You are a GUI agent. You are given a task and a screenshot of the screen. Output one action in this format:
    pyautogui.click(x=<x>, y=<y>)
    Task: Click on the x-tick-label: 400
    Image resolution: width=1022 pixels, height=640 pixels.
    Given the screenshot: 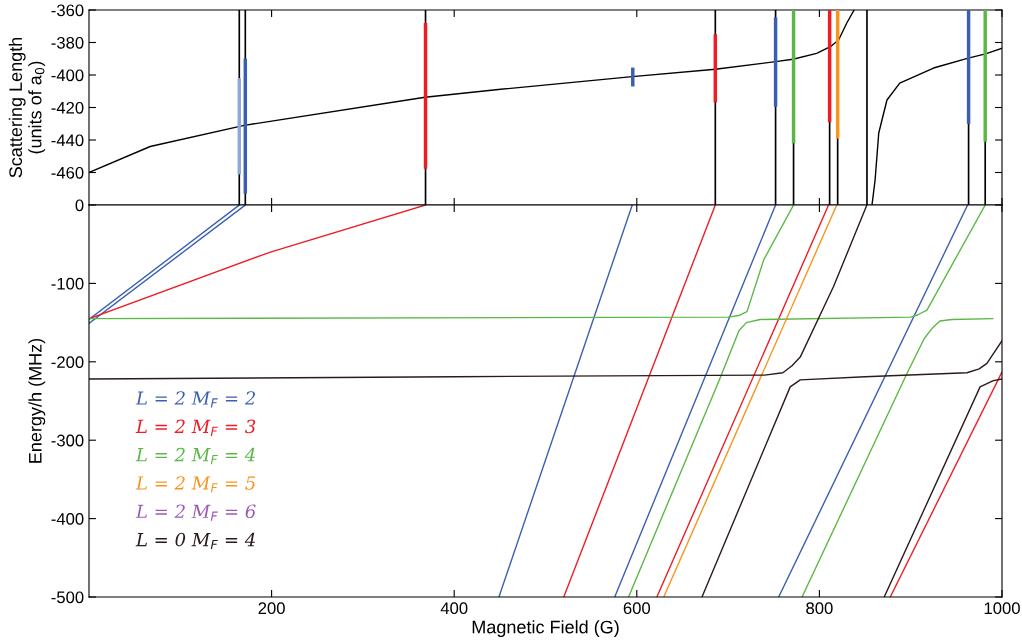 What is the action you would take?
    pyautogui.click(x=454, y=608)
    